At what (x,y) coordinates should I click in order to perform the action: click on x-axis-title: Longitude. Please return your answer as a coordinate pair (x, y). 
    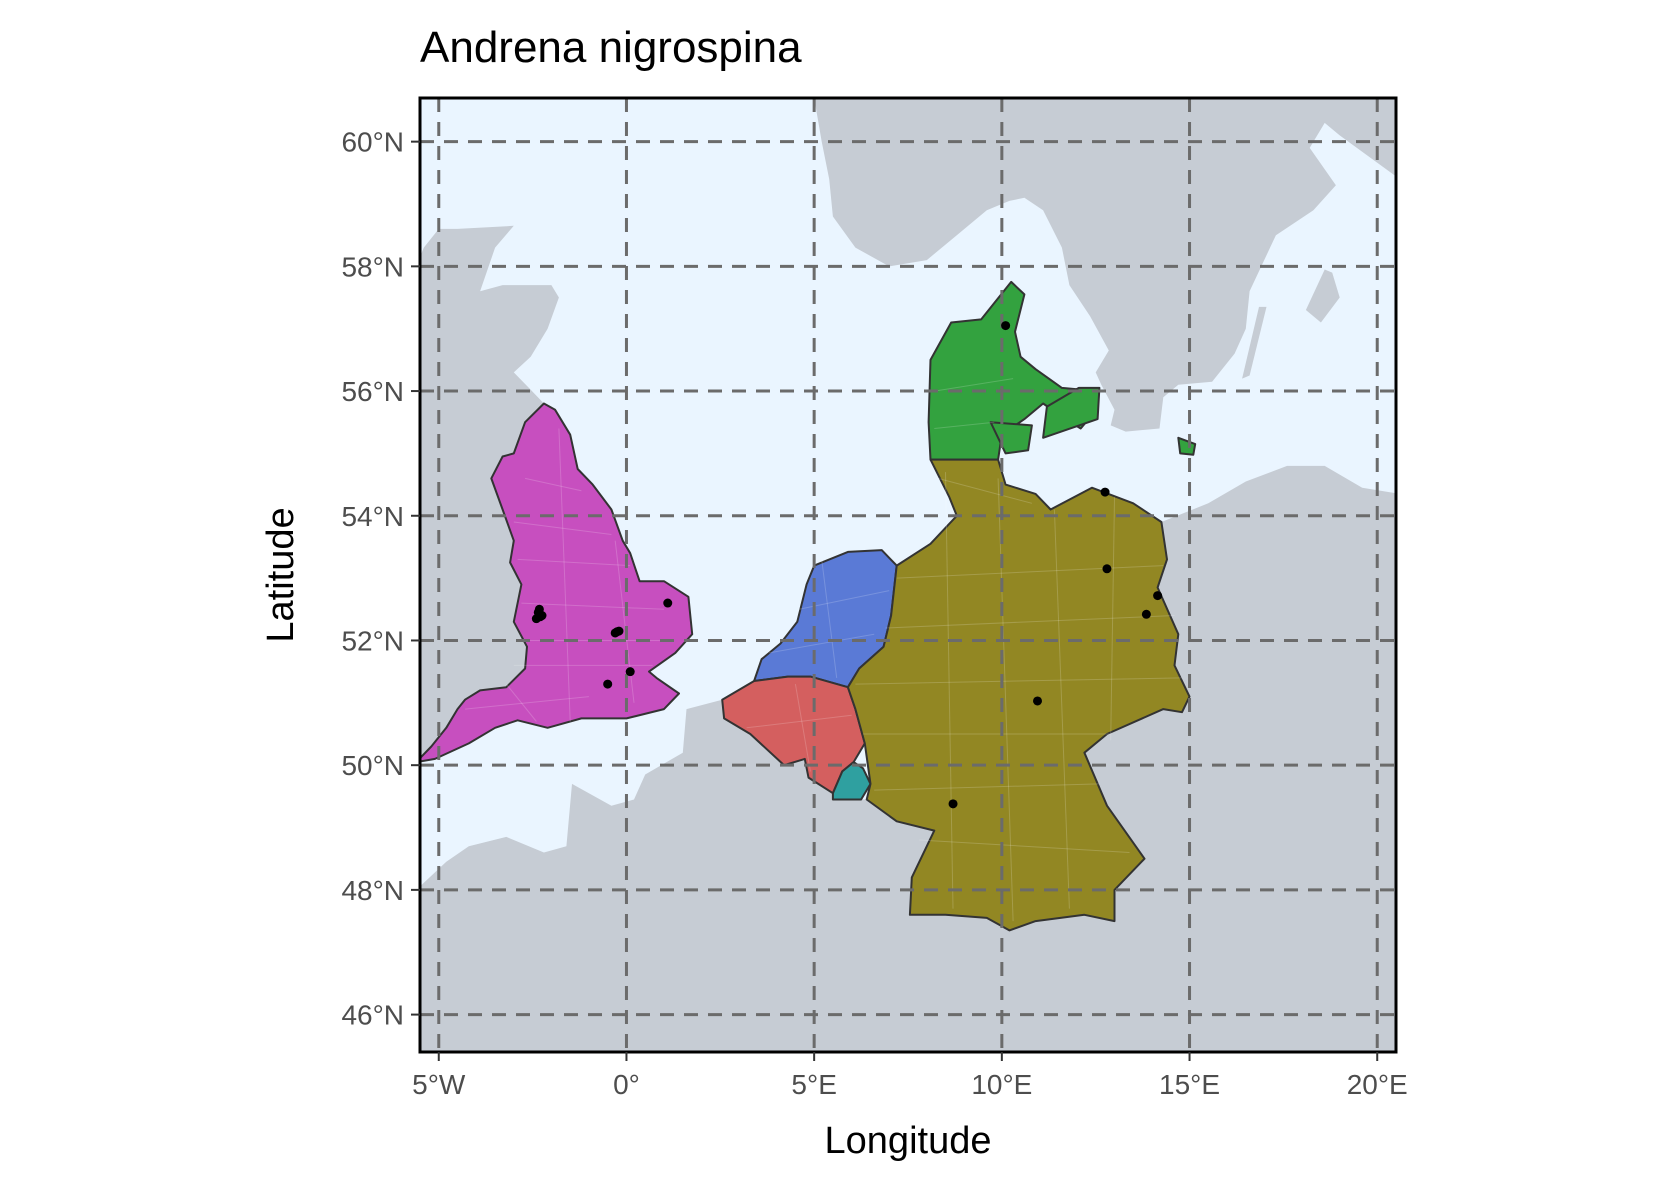
    Looking at the image, I should click on (908, 1141).